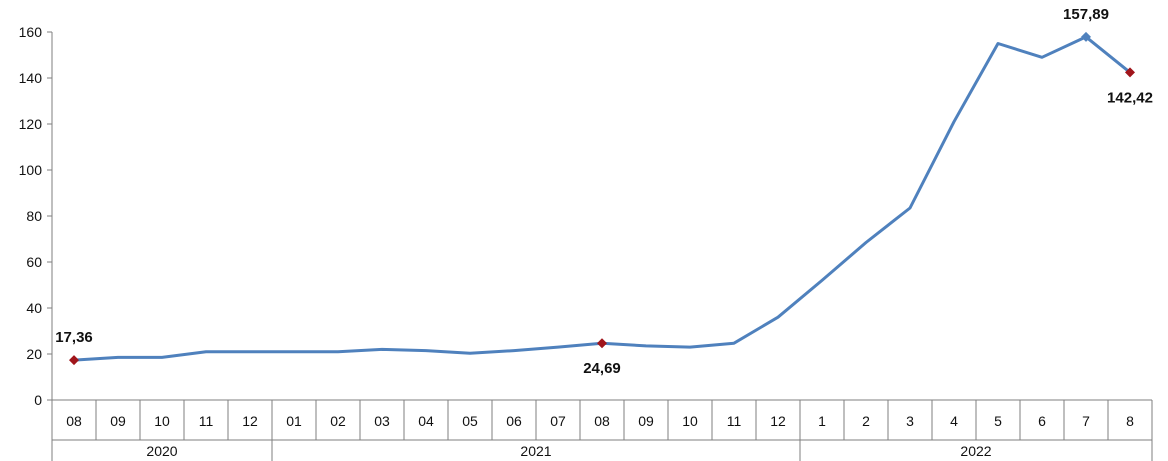 The image size is (1168, 461). What do you see at coordinates (514, 421) in the screenshot?
I see `x-tick-label: 06` at bounding box center [514, 421].